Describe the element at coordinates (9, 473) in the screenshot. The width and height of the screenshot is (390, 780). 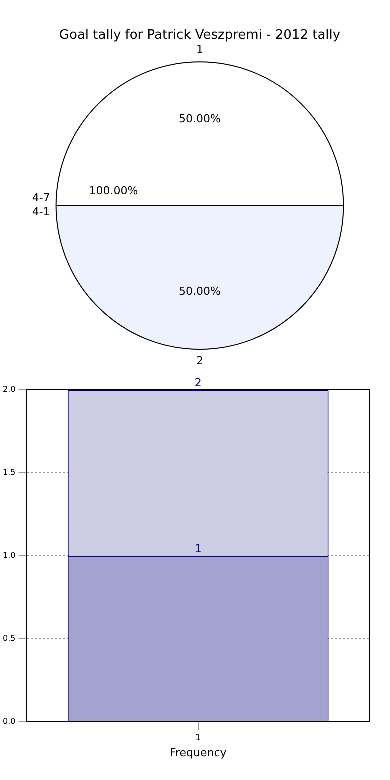
I see `y-tick-label: 1.5` at that location.